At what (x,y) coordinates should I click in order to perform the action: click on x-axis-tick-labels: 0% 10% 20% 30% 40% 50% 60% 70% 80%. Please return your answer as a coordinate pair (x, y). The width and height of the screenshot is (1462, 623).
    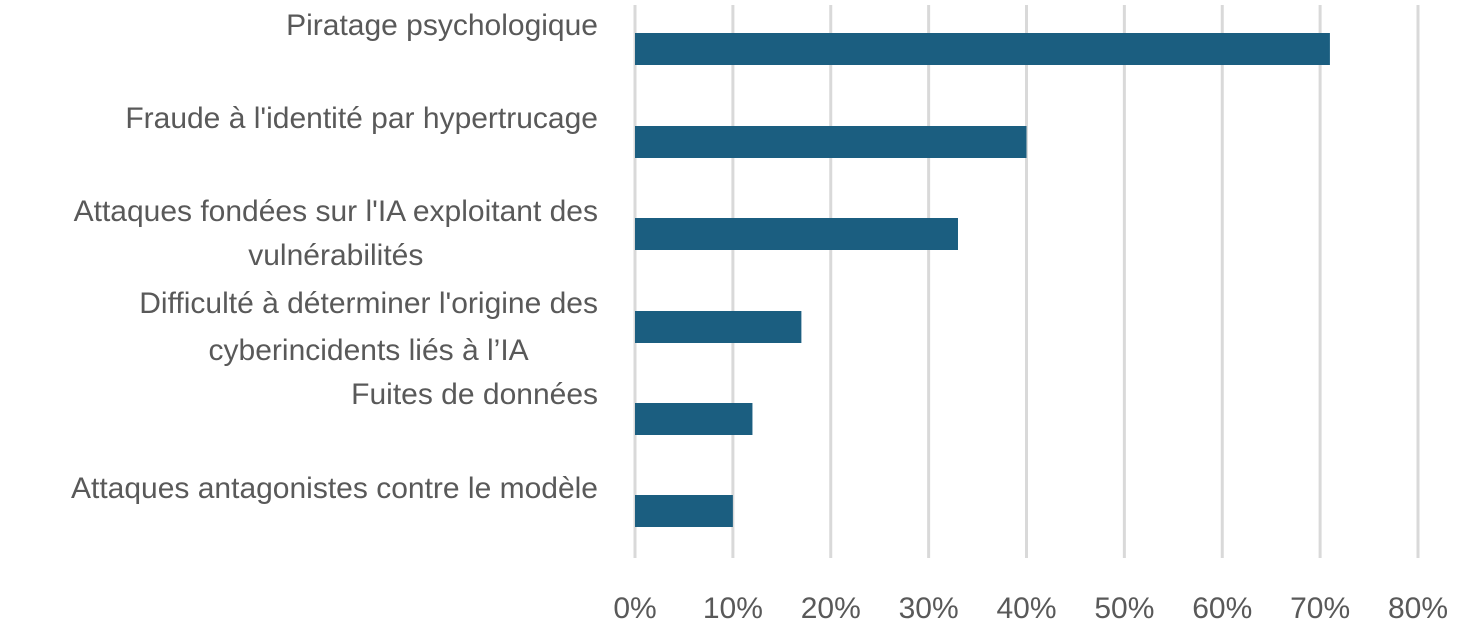
    Looking at the image, I should click on (1030, 607).